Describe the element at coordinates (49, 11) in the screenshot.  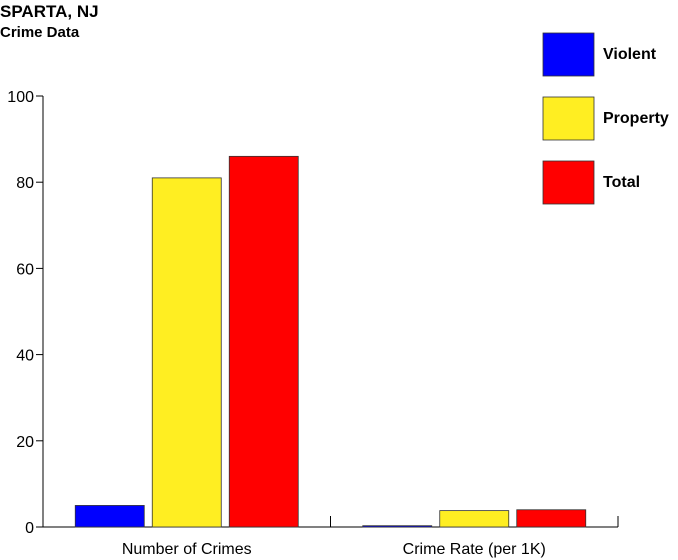
I see `chart-title: SPARTA, NJ` at that location.